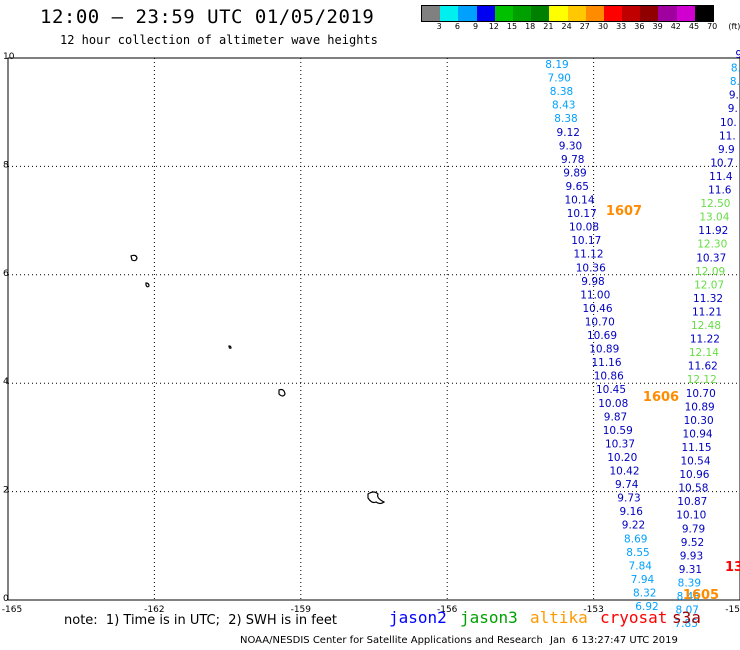  What do you see at coordinates (688, 597) in the screenshot?
I see `wave-height-value: 8.48` at bounding box center [688, 597].